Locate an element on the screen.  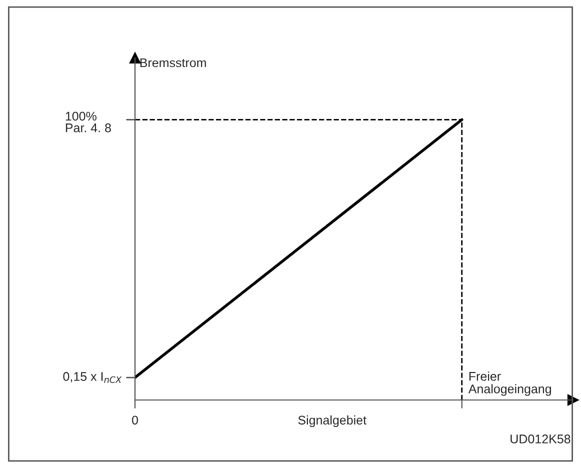
text: UD012K58 is located at coordinates (540, 439).